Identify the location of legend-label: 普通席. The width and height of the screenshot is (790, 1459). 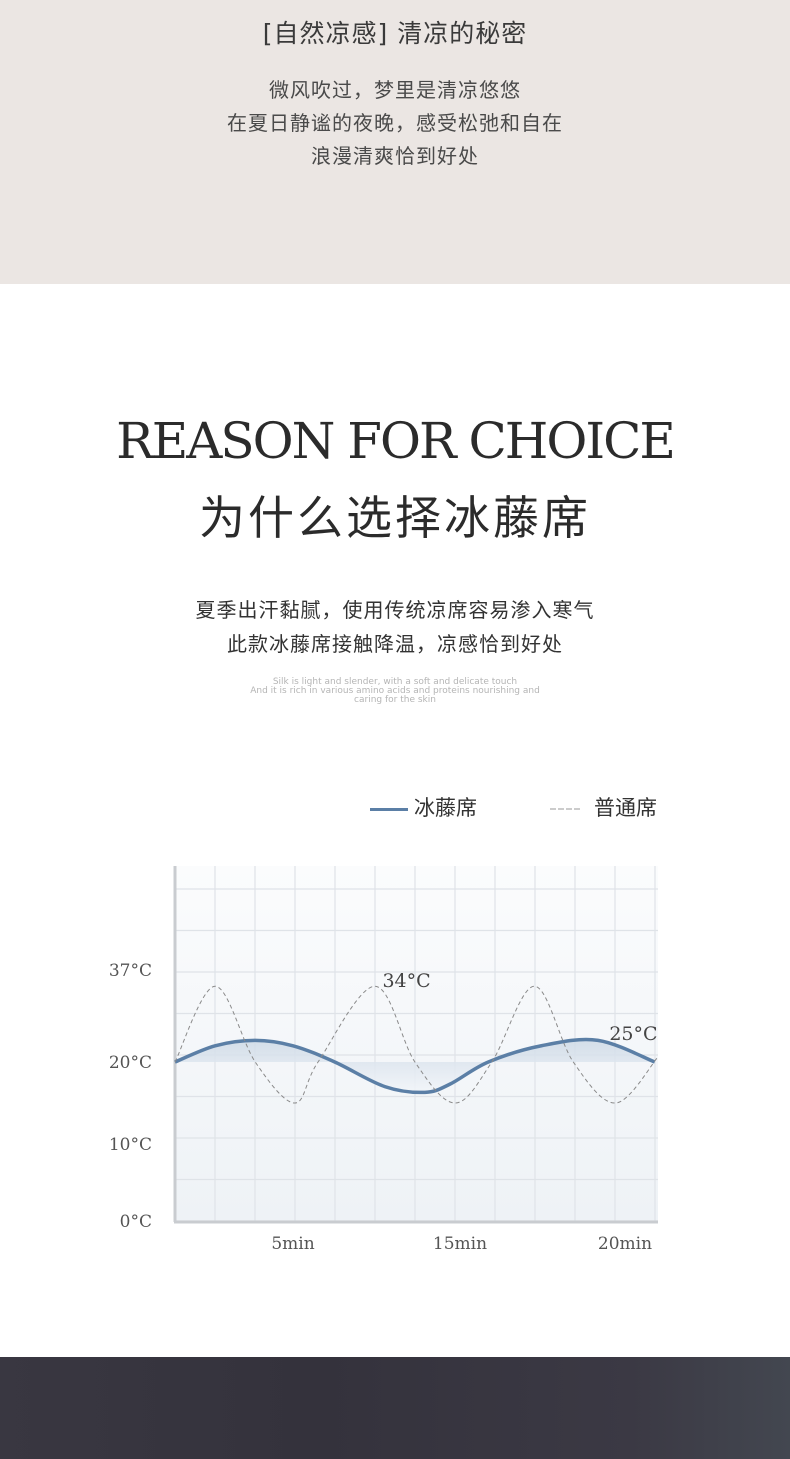
(625, 808).